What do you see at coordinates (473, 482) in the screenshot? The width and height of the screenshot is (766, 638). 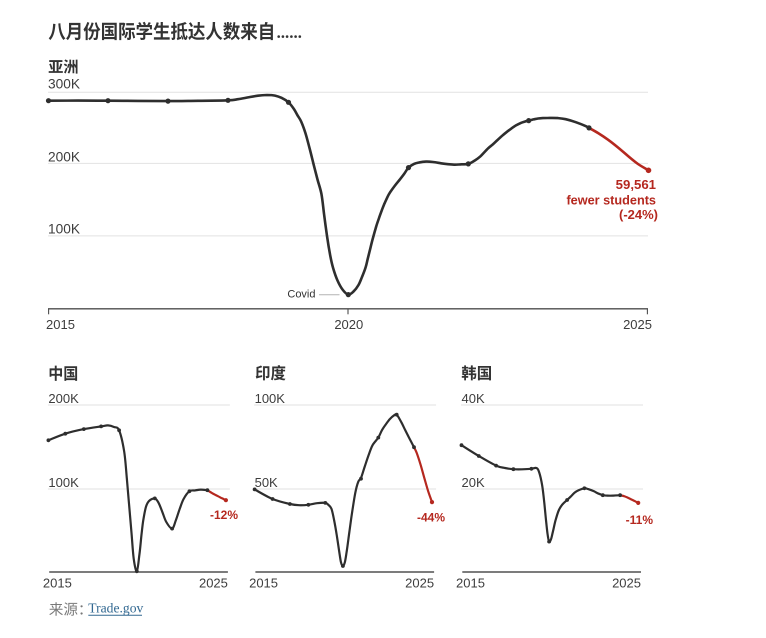 I see `svg-text: 20K` at bounding box center [473, 482].